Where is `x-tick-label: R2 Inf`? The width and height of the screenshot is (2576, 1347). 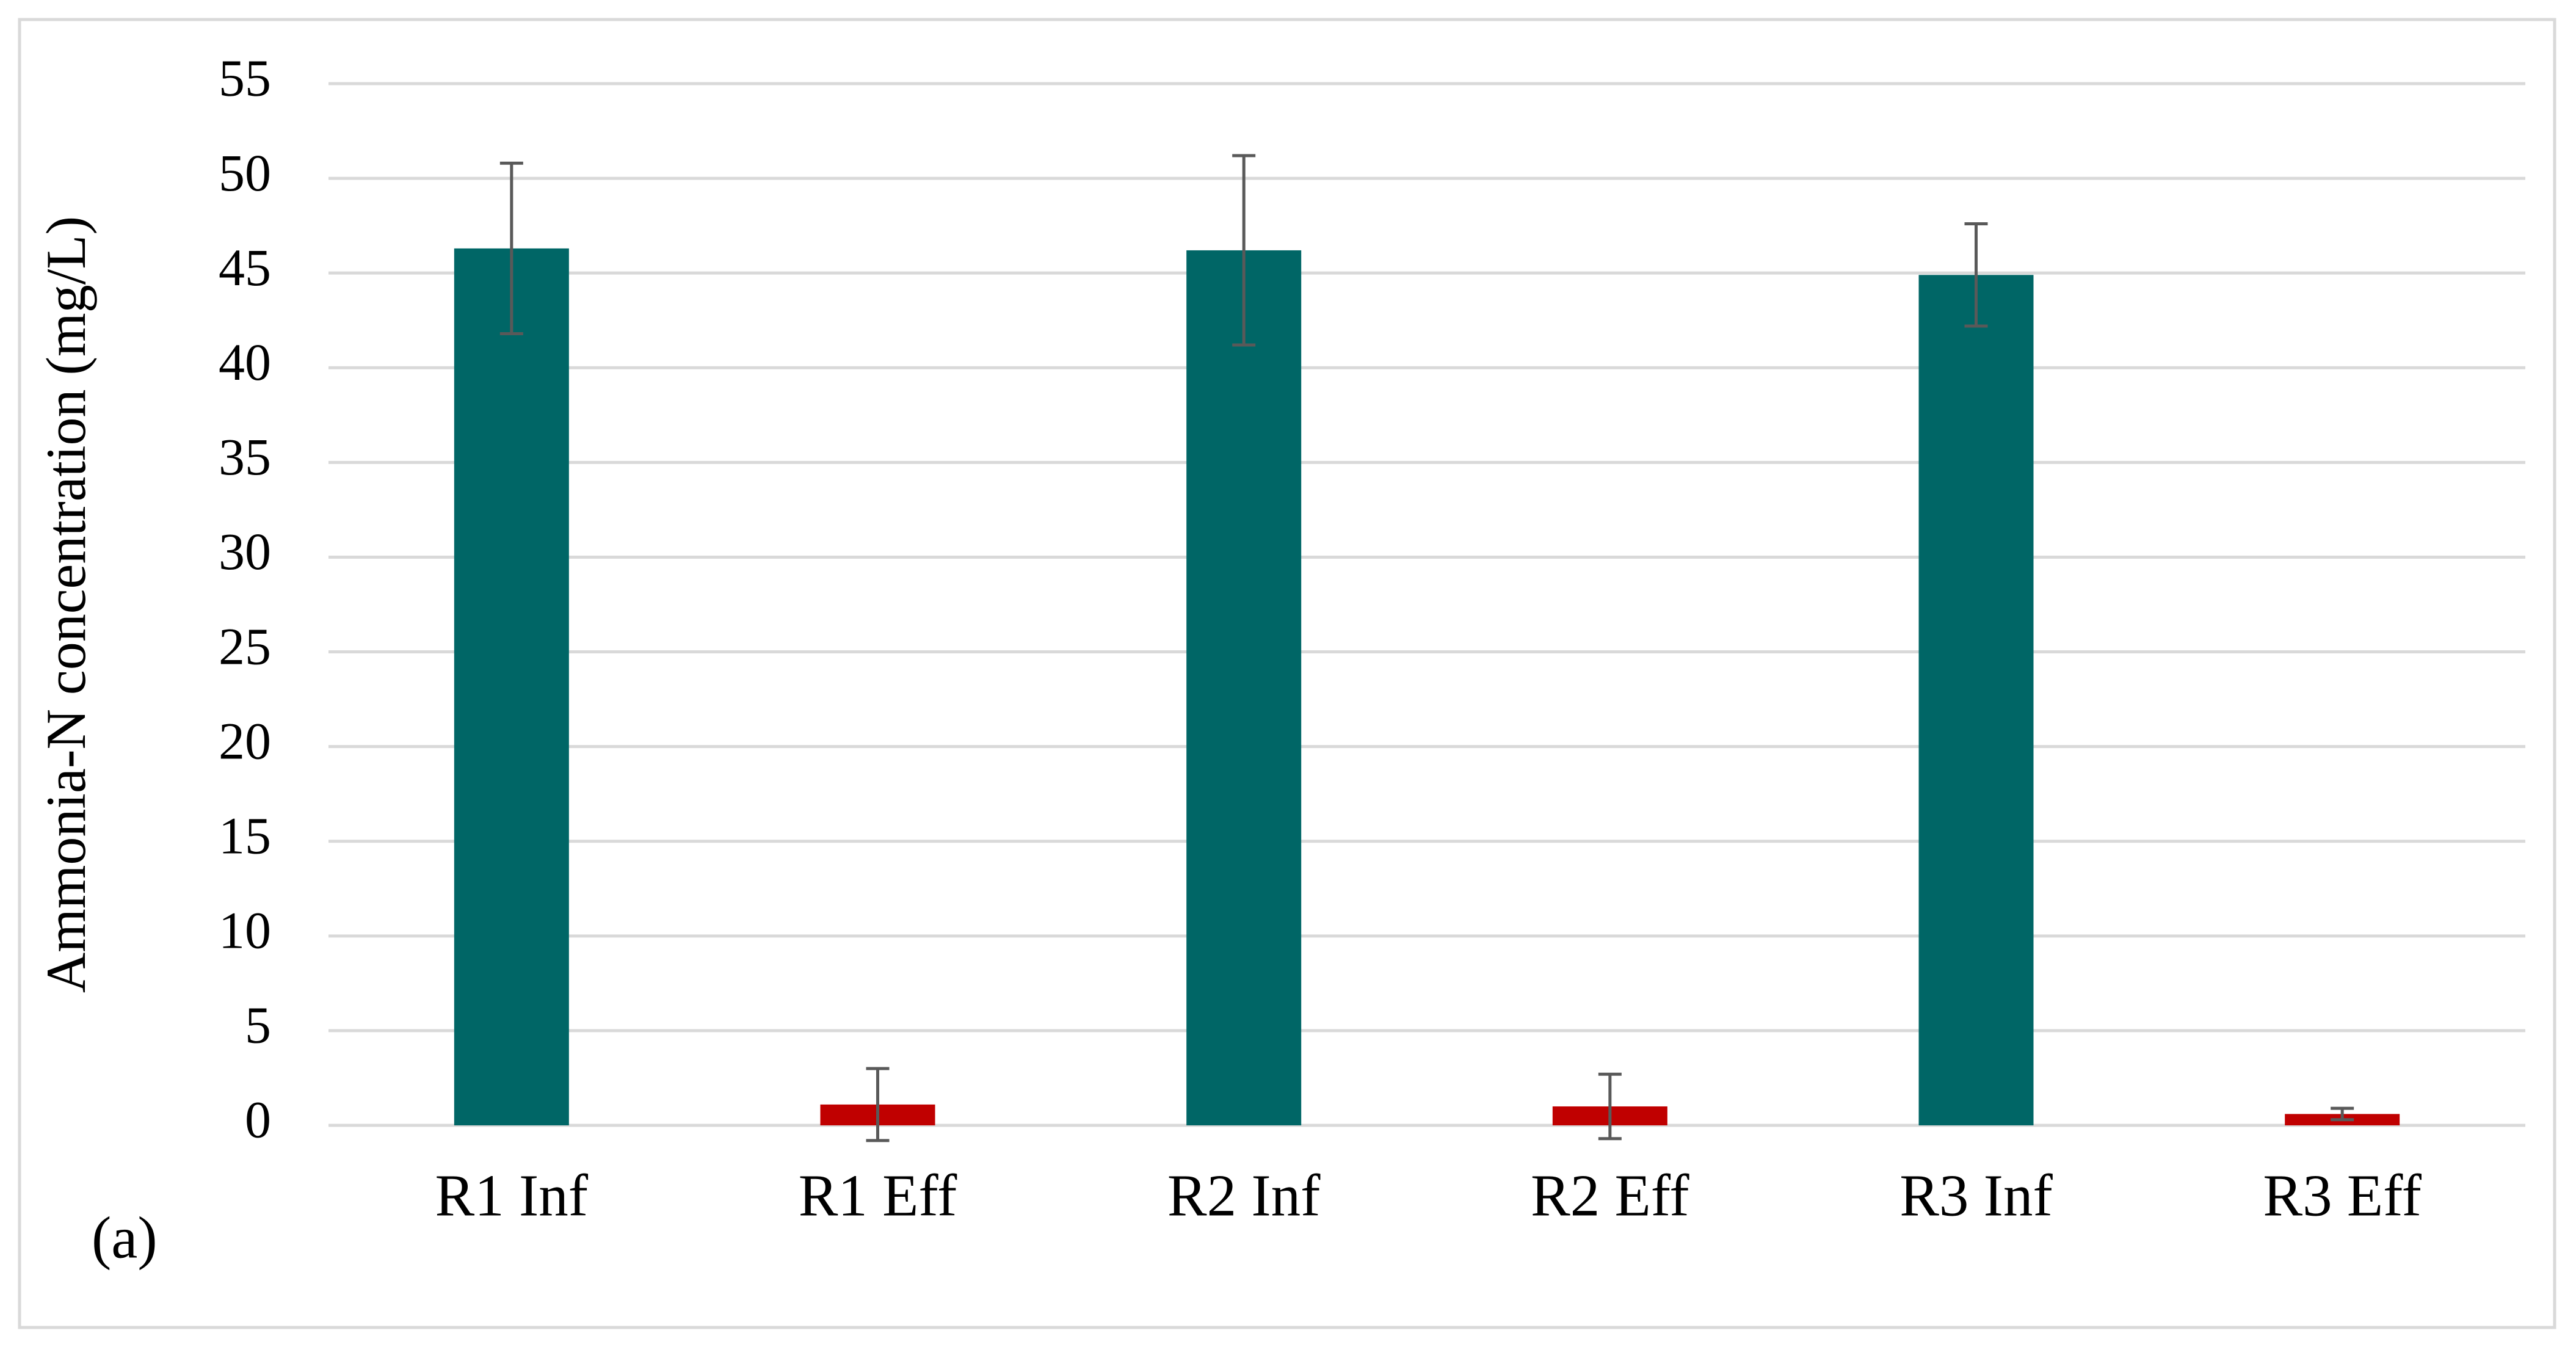
x-tick-label: R2 Inf is located at coordinates (1244, 1195).